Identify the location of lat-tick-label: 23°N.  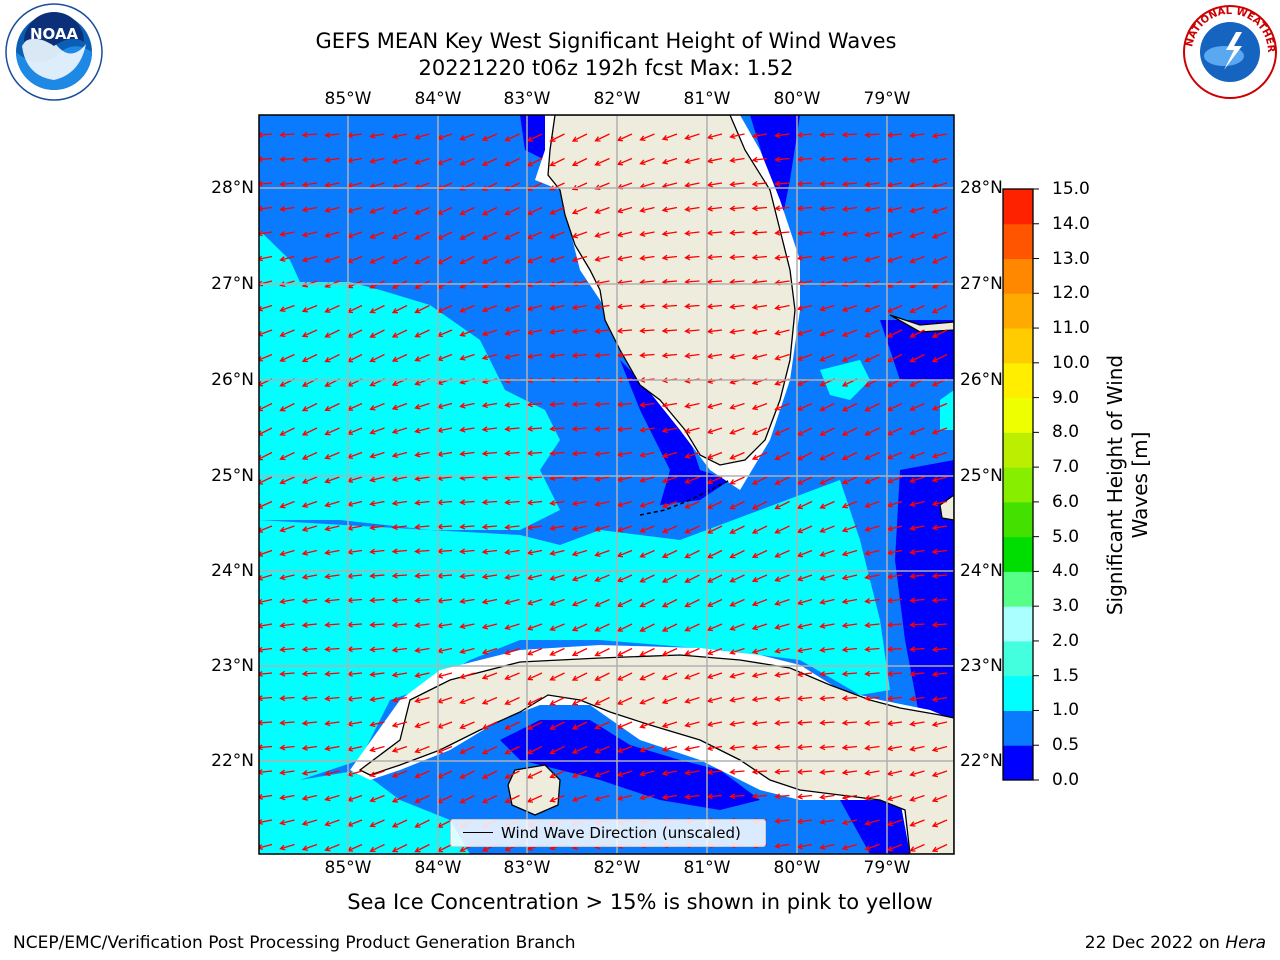
(232, 666).